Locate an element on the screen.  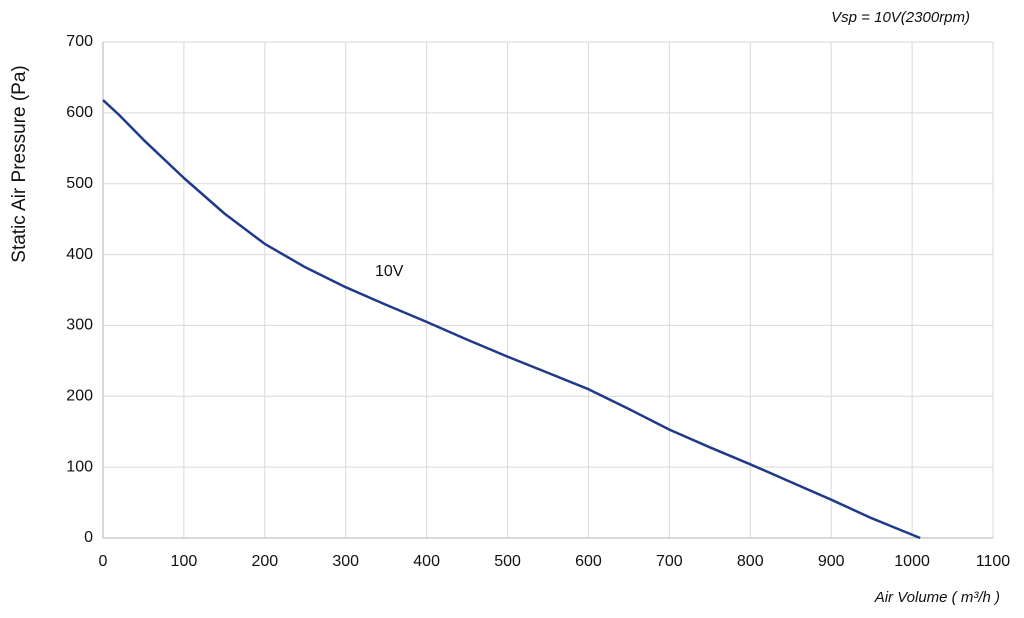
y-tick-label: 0 is located at coordinates (88, 537).